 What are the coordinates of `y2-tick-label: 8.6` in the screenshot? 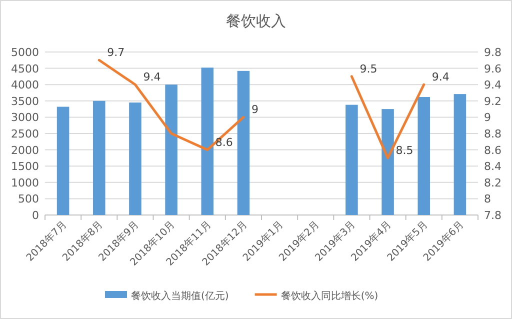 It's located at (493, 150).